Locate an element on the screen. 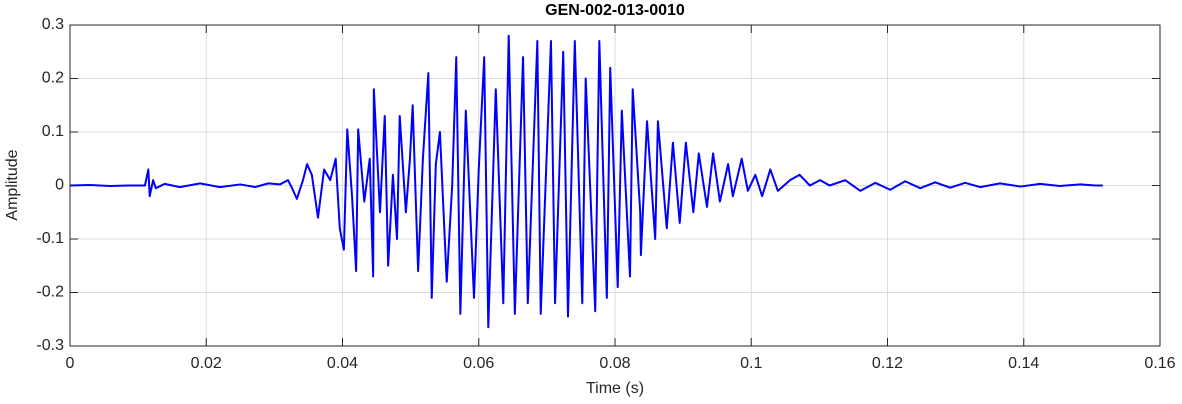  y-tick-label: -0.3 is located at coordinates (50, 345).